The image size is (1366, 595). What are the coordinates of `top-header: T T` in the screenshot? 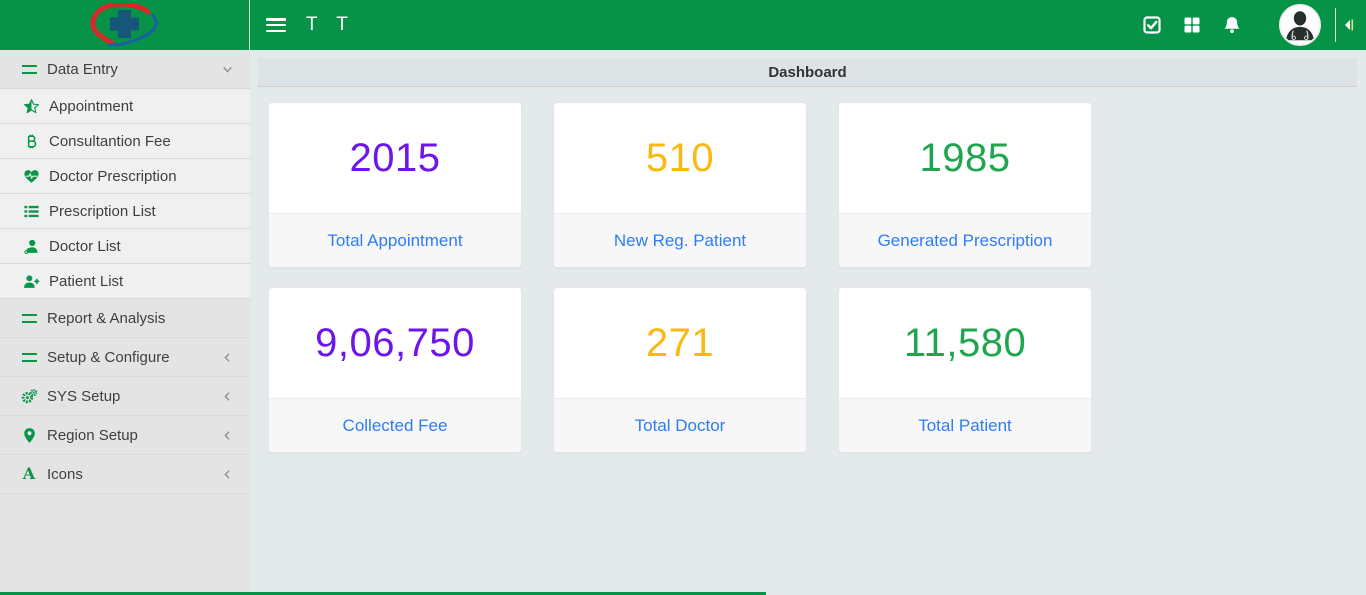 It's located at (683, 25).